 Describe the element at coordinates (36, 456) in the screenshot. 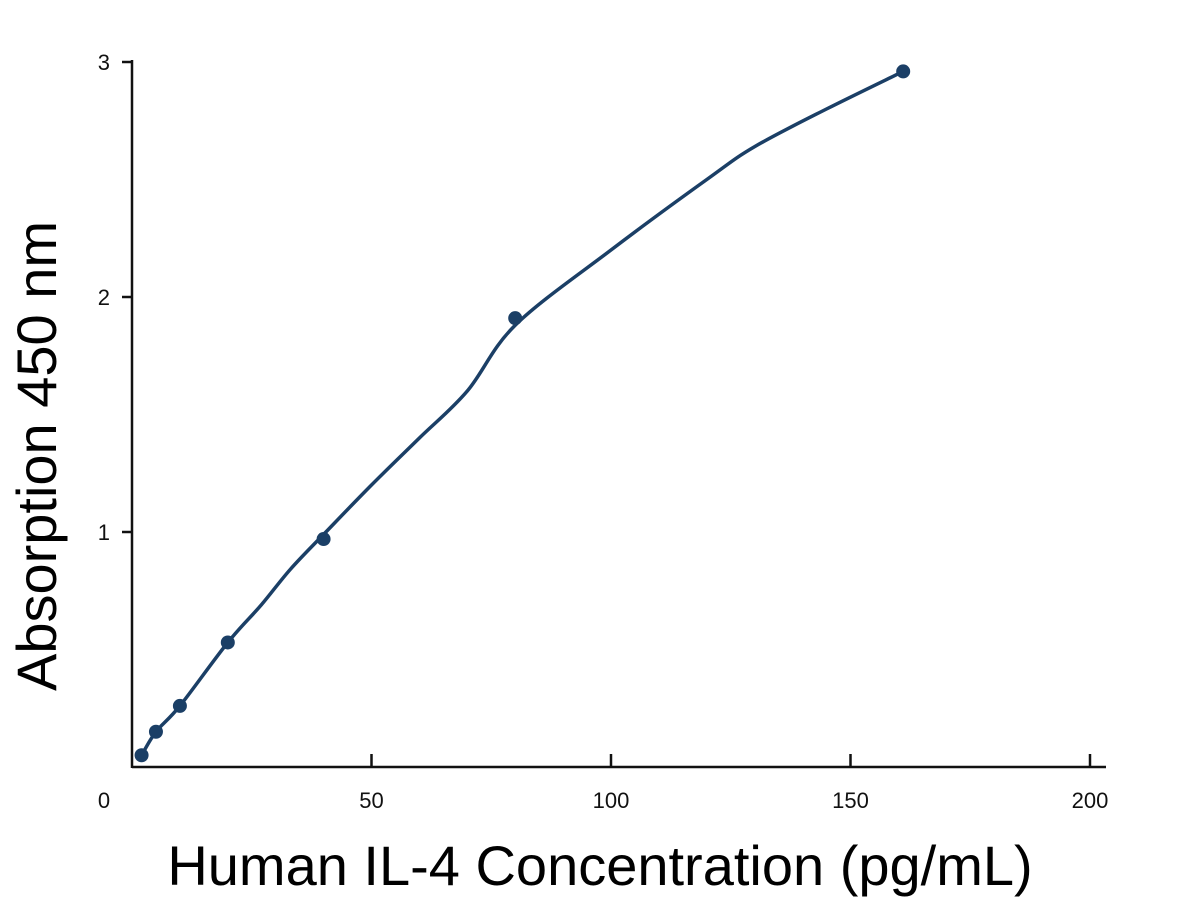

I see `y-axis-title: Absorption 450 nm` at that location.